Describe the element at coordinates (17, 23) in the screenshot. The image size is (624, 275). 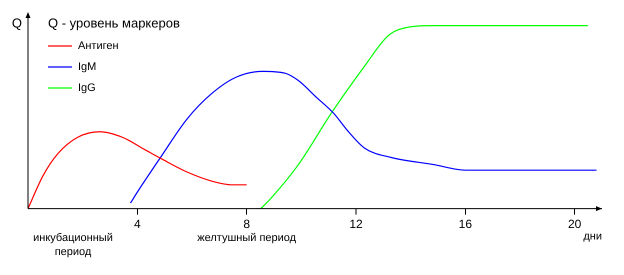
I see `y-axis-title: Q` at that location.